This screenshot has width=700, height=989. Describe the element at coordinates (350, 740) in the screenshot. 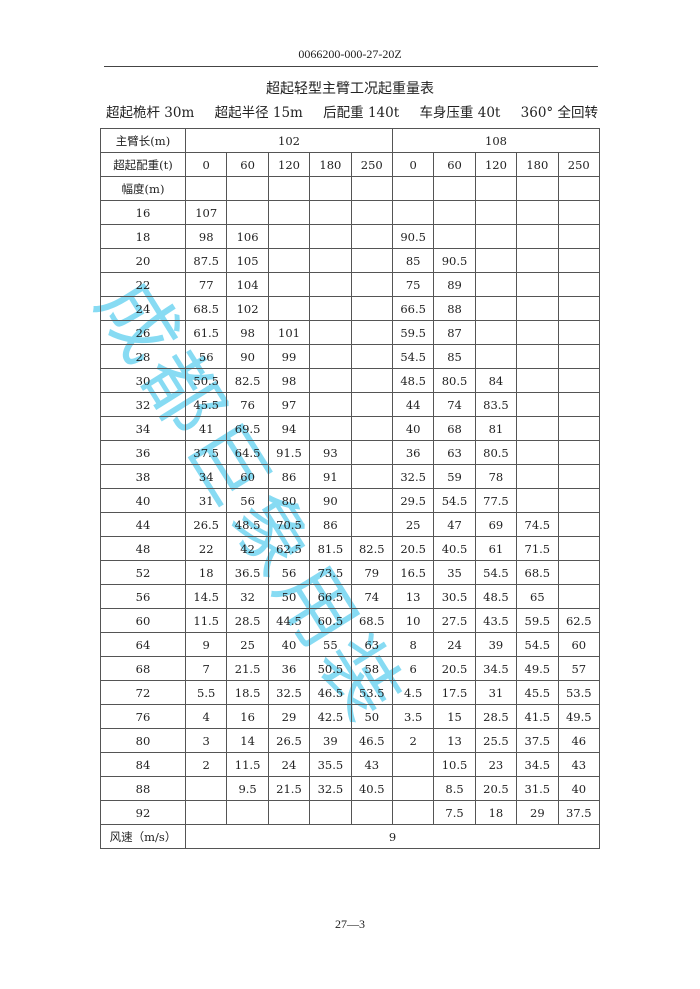

I see `table-row: 80 3 14 26.5 39 46.5 2 13 25.5 37.5 46` at that location.